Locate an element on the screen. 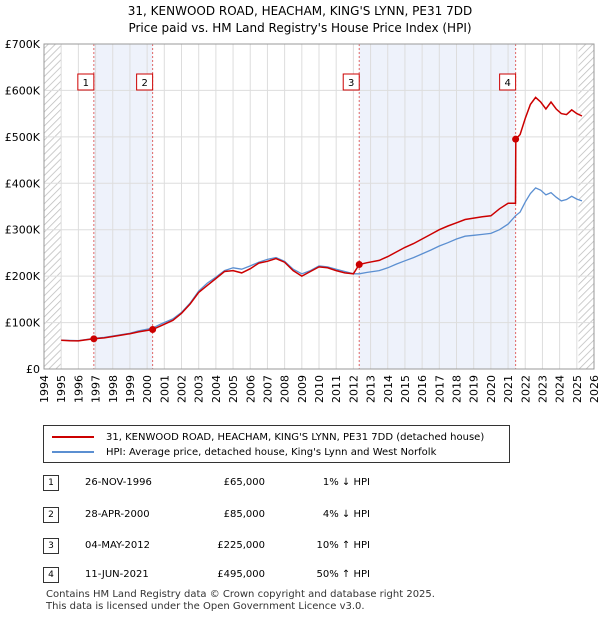  x-tick-label: 2004 is located at coordinates (216, 389).